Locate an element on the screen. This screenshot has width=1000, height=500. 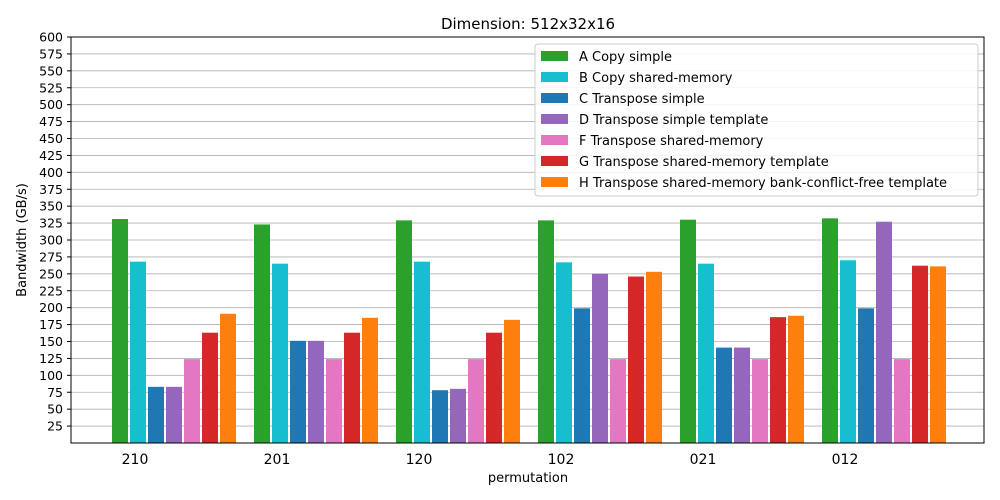
y-tick-label: 300 is located at coordinates (51, 240).